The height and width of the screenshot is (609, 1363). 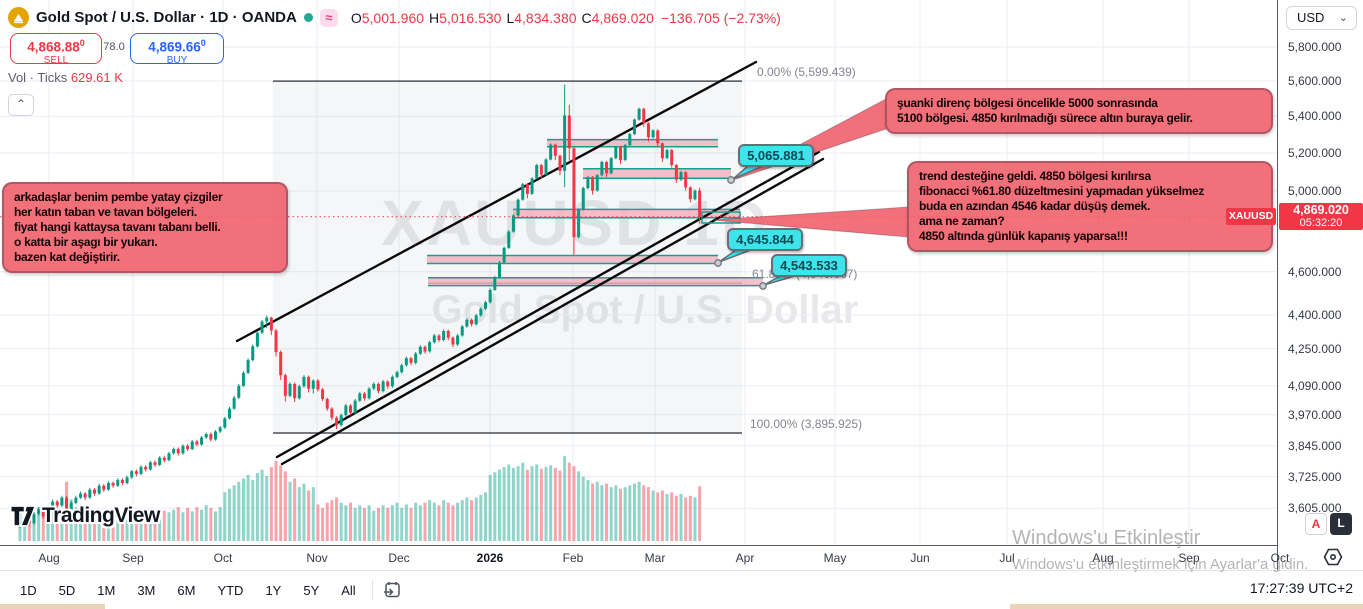 I want to click on wave-badge-icon: ≈, so click(x=328, y=17).